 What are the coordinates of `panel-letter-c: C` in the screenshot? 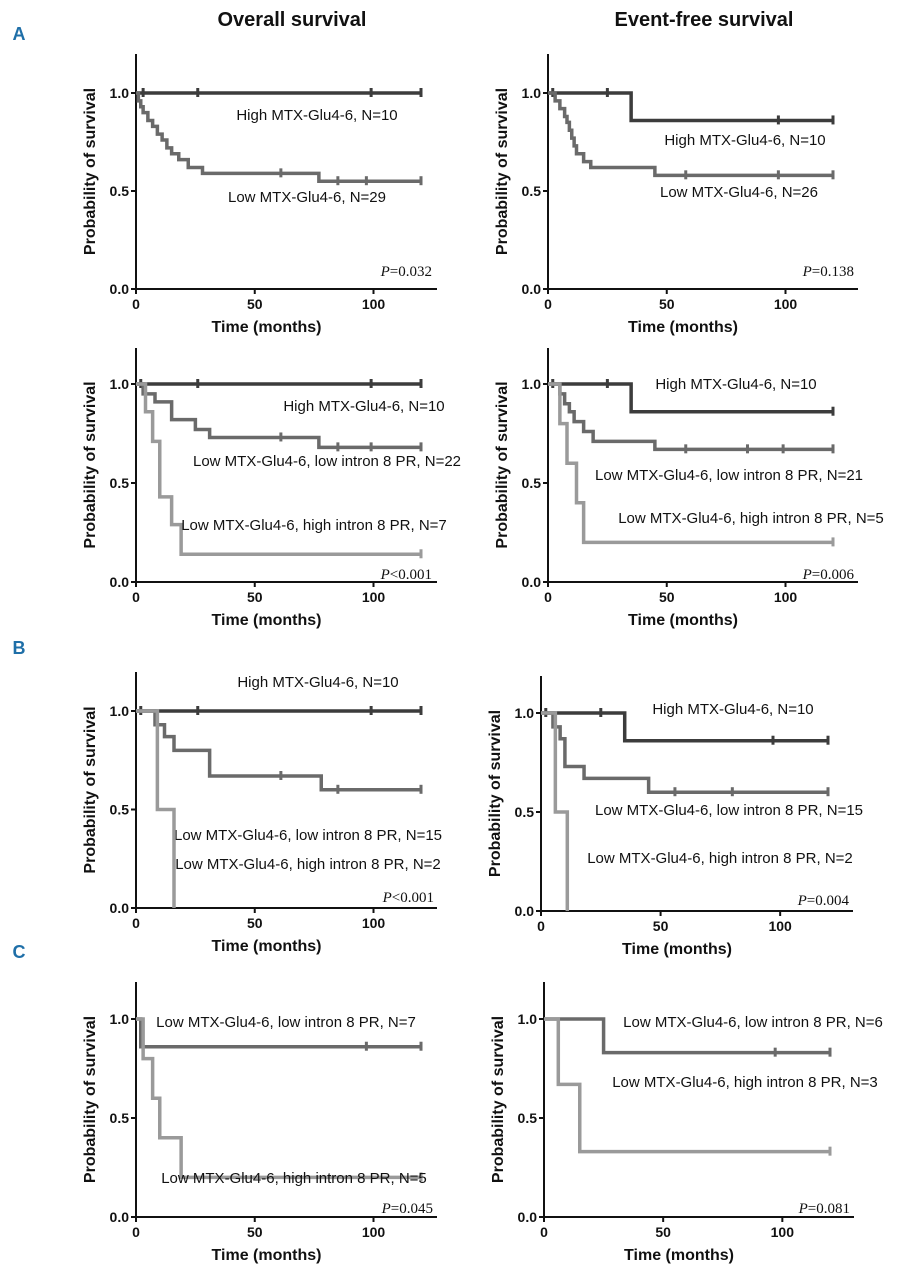 It's located at (19, 952).